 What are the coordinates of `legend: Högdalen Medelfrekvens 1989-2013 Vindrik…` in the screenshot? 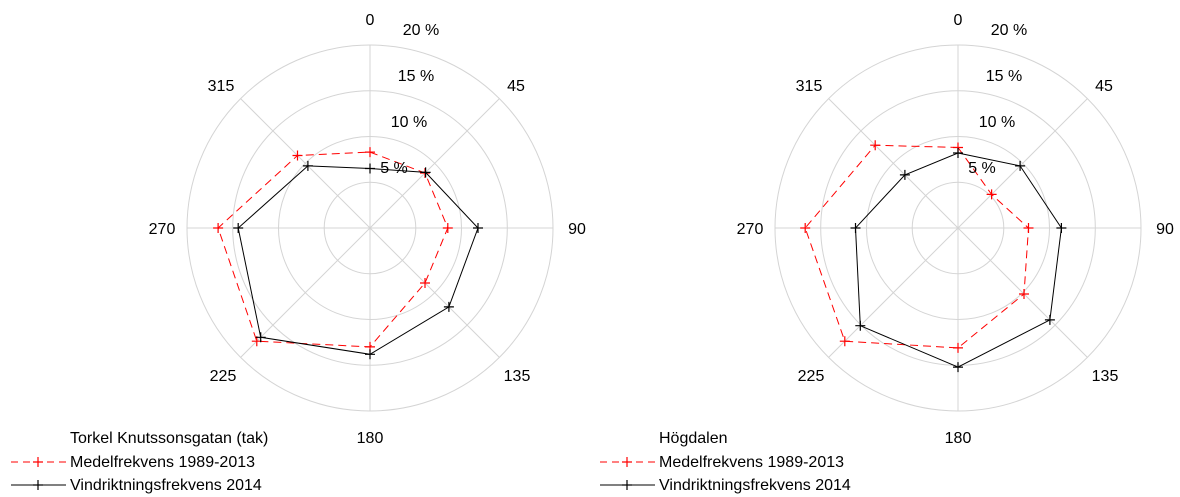 It's located at (725, 462).